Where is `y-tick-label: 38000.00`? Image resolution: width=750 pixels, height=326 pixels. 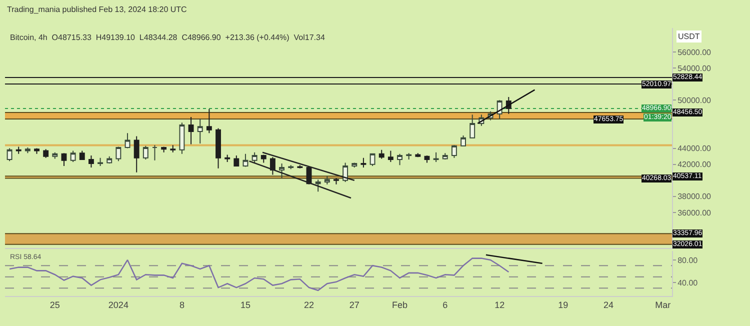
y-tick-label: 38000.00 is located at coordinates (695, 197).